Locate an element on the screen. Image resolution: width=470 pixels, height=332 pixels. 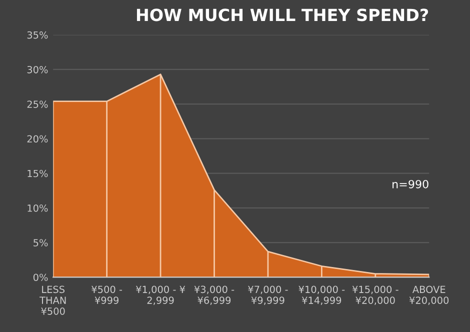
y-tick-label: 25% is located at coordinates (37, 104).